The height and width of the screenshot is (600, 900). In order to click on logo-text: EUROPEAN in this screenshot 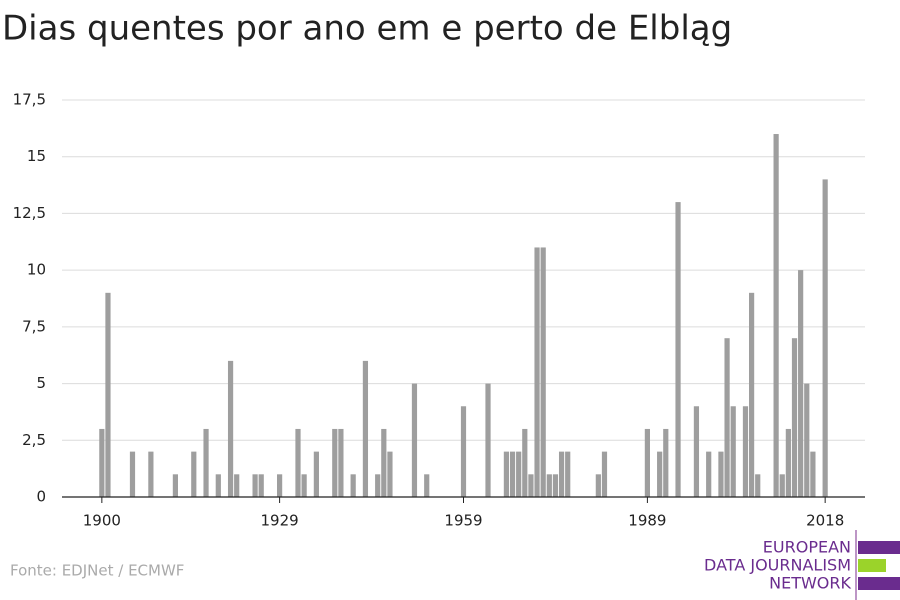, I will do `click(807, 547)`.